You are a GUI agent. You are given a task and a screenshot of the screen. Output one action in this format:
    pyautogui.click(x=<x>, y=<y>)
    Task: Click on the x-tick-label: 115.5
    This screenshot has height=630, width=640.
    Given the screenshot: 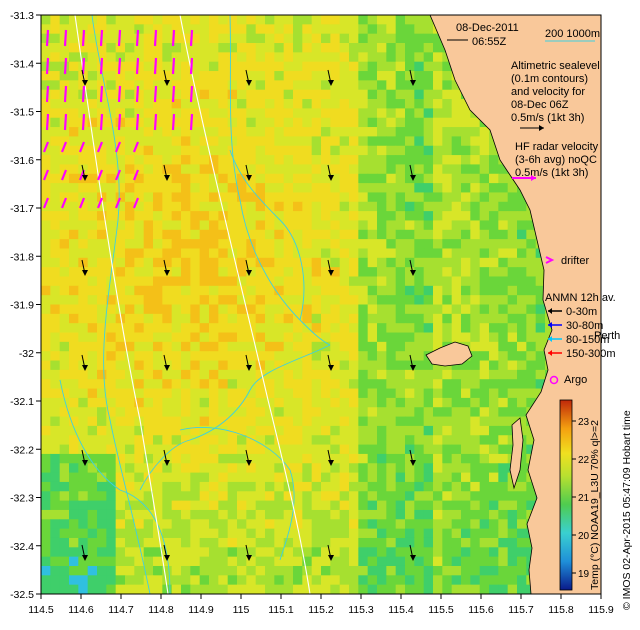 What is the action you would take?
    pyautogui.click(x=441, y=610)
    